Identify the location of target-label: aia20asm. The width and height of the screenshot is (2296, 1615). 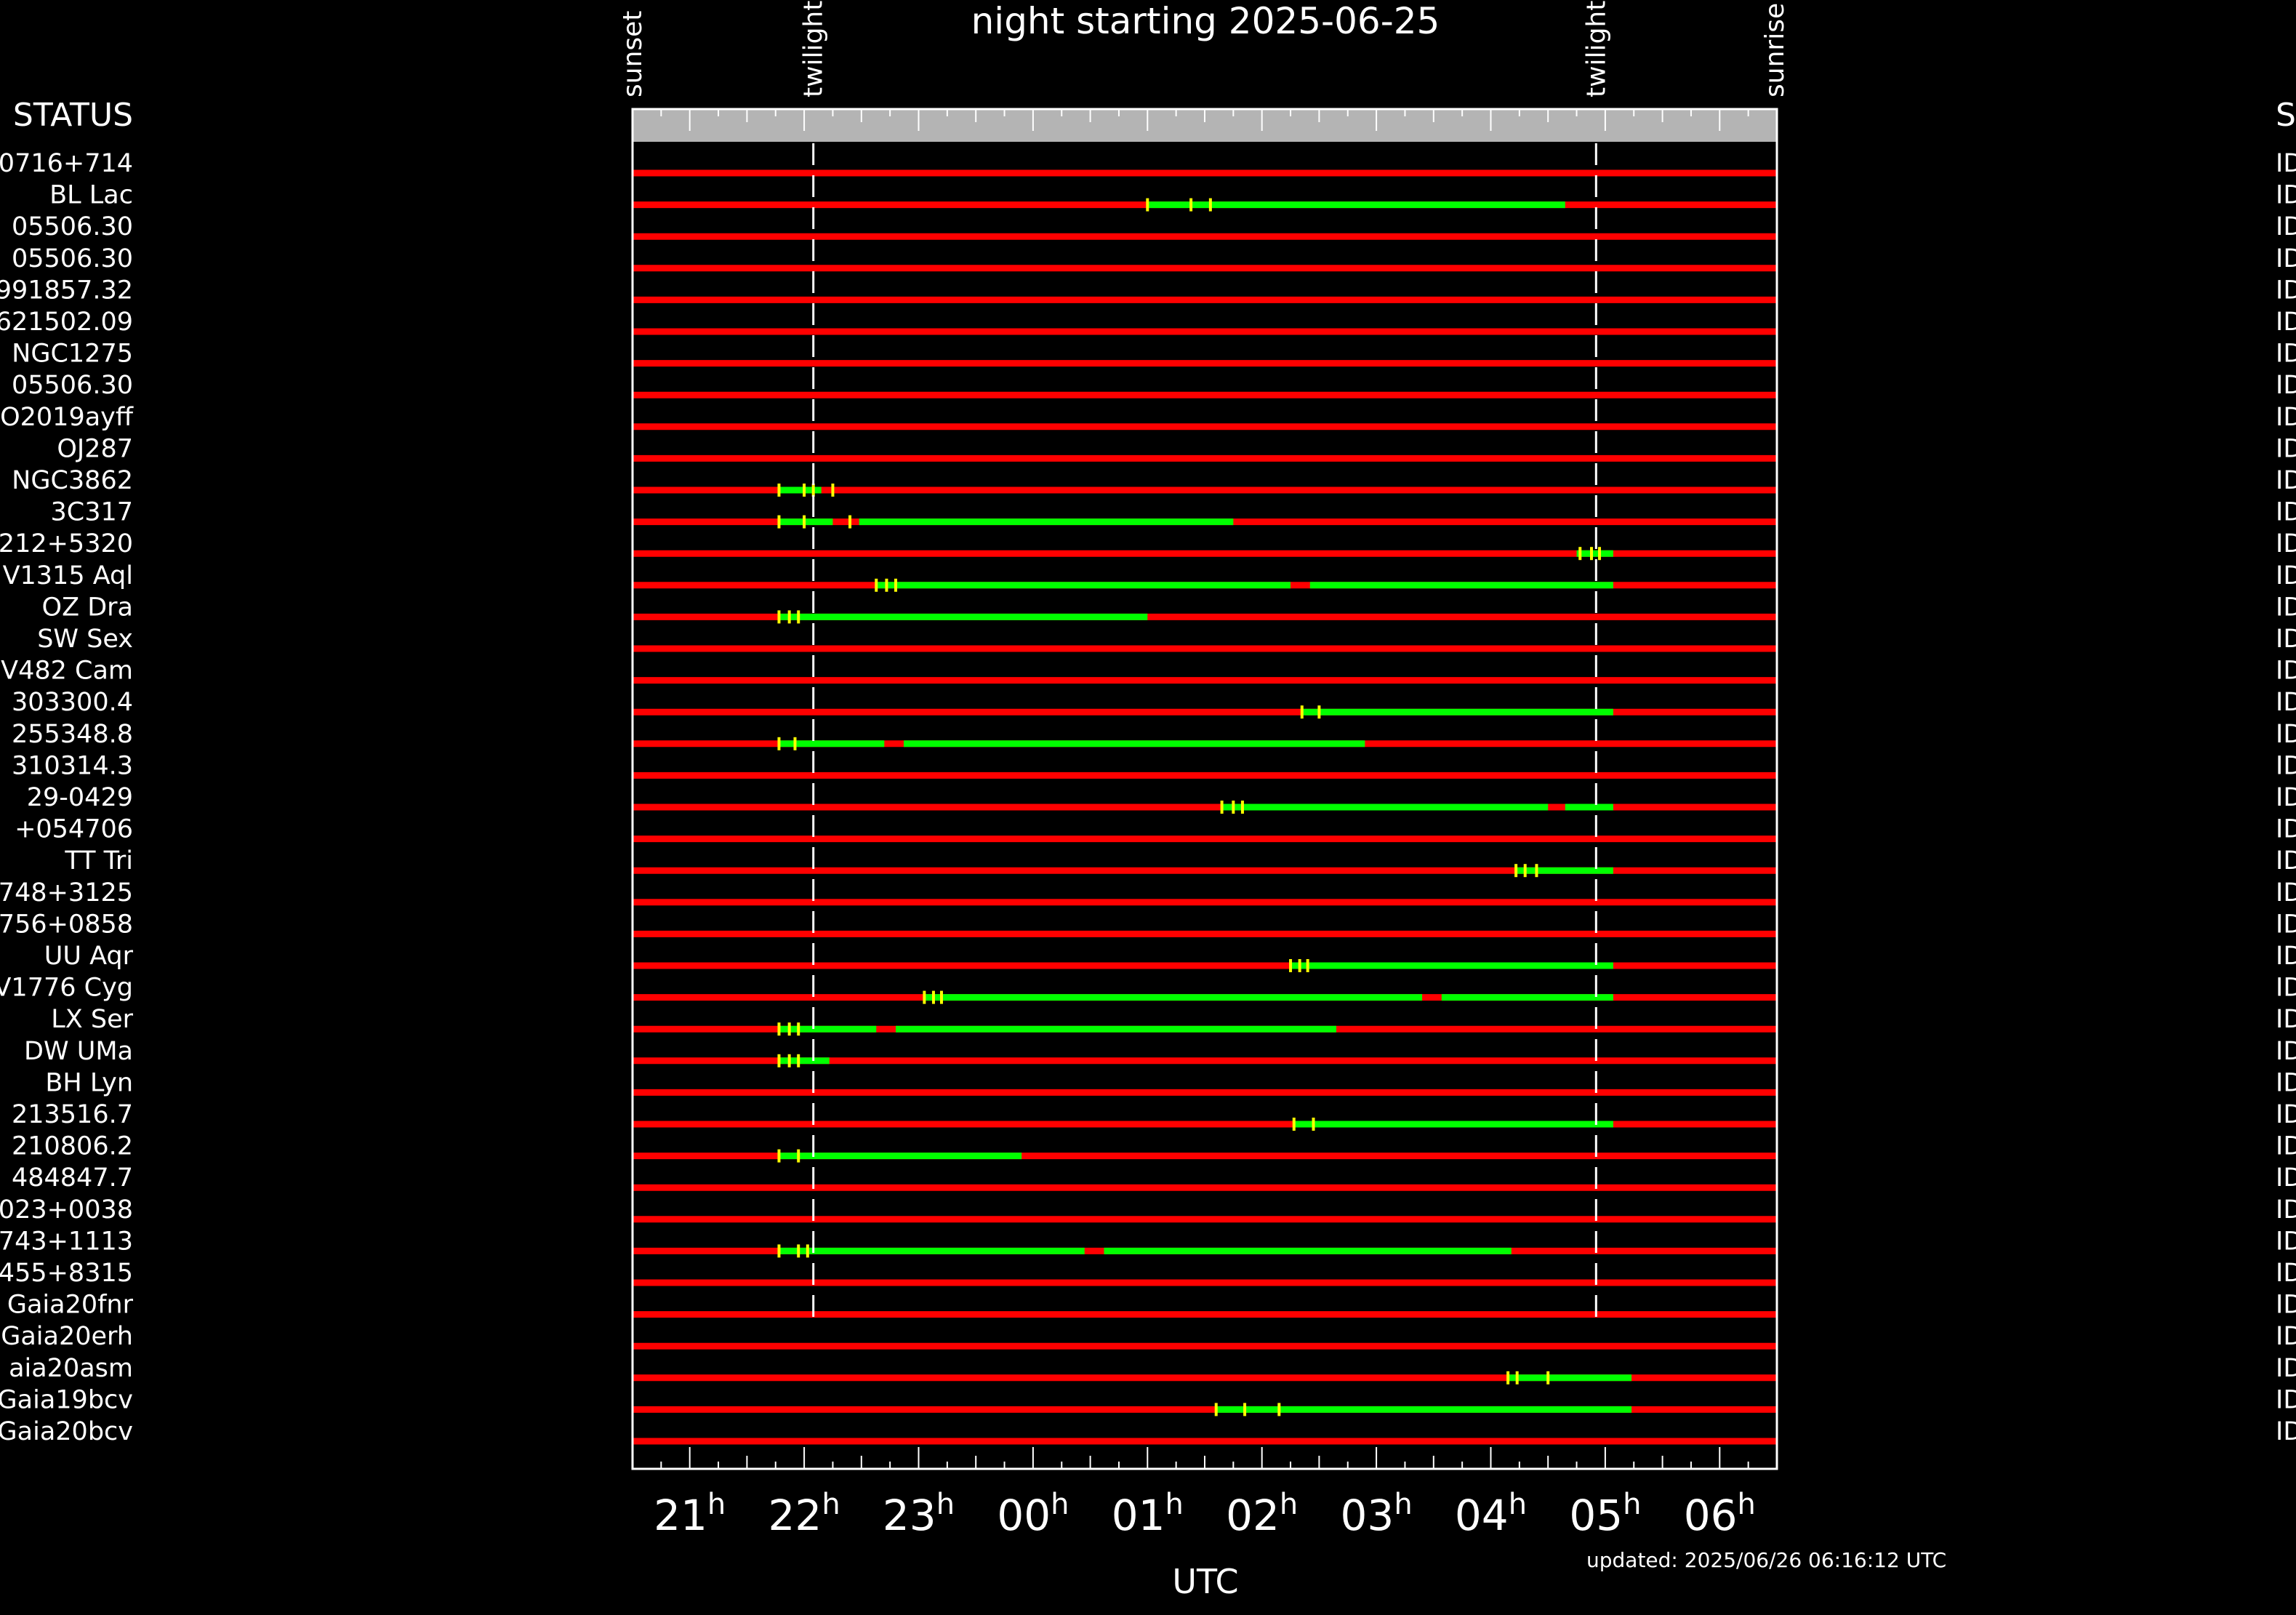
(71, 1368).